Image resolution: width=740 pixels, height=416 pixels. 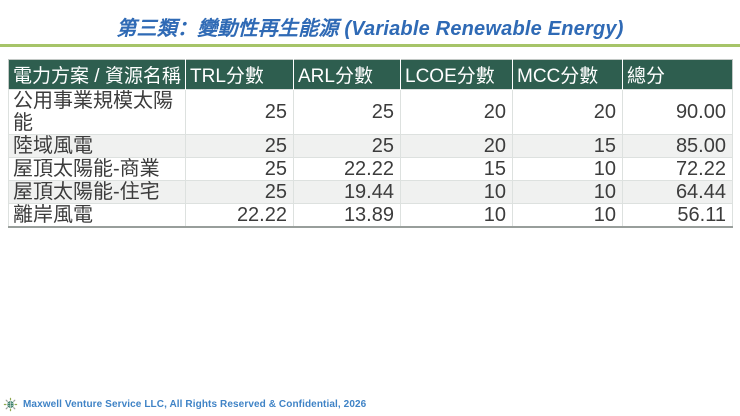 What do you see at coordinates (677, 146) in the screenshot?
I see `cell-total-score: 85.00` at bounding box center [677, 146].